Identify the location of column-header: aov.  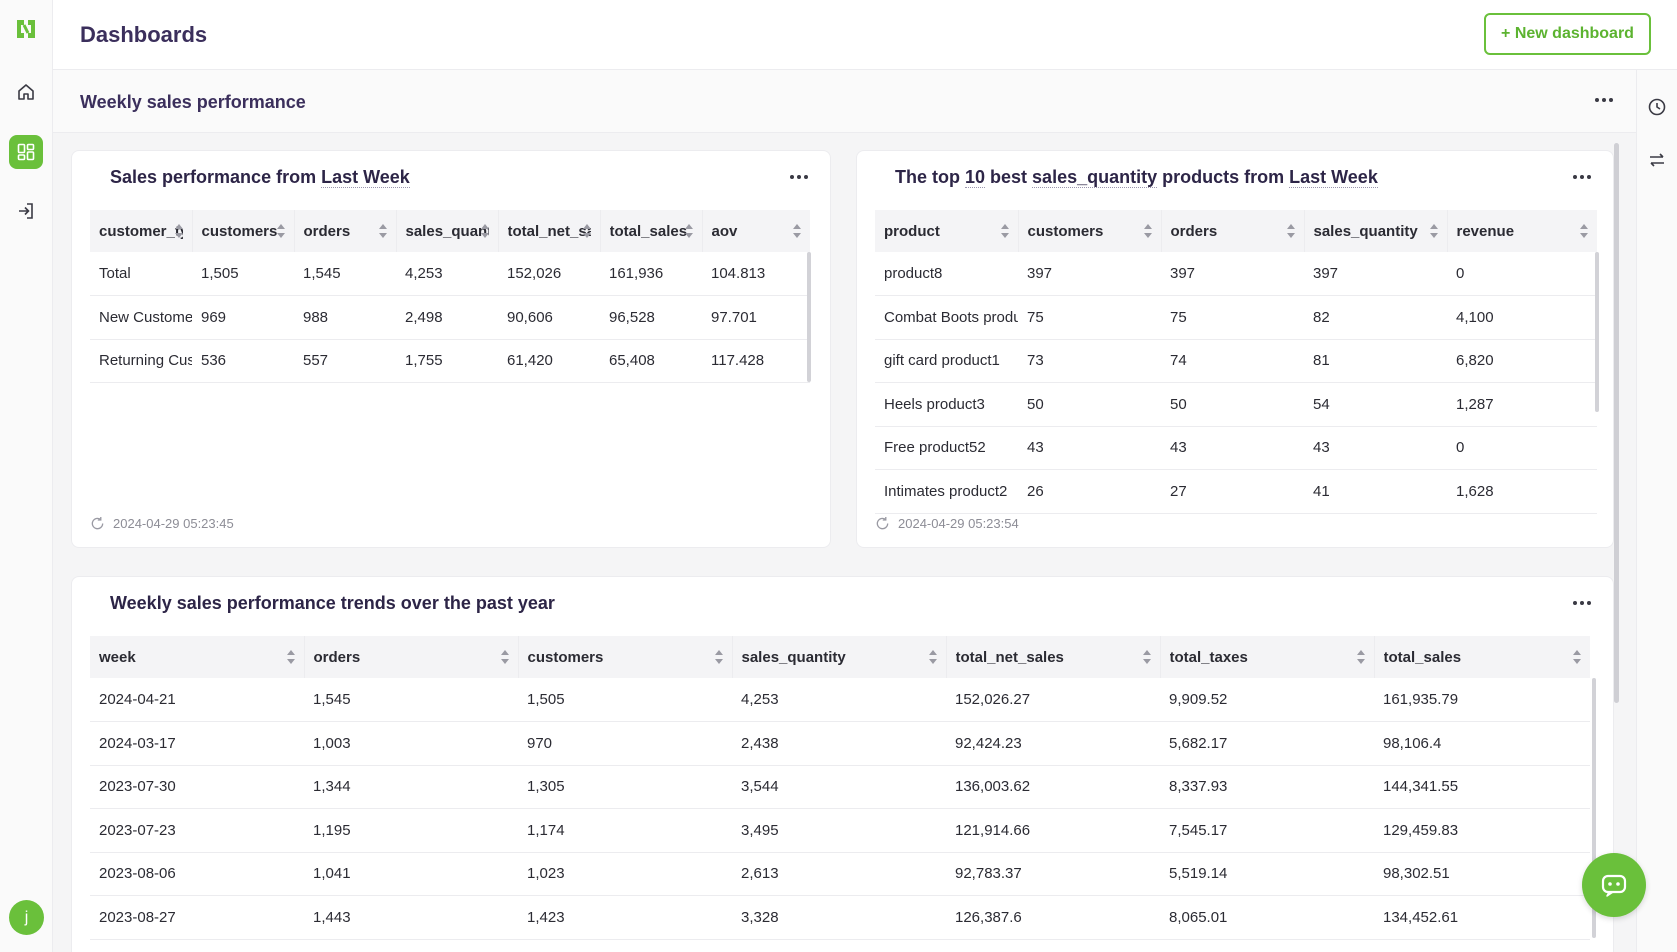
(756, 231).